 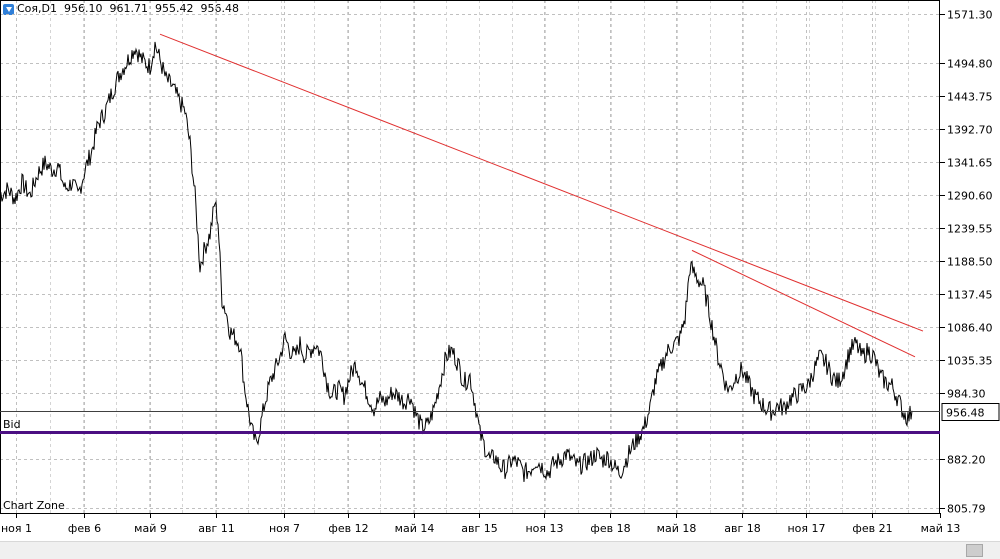 What do you see at coordinates (970, 163) in the screenshot?
I see `y-tick-label: 1341.65` at bounding box center [970, 163].